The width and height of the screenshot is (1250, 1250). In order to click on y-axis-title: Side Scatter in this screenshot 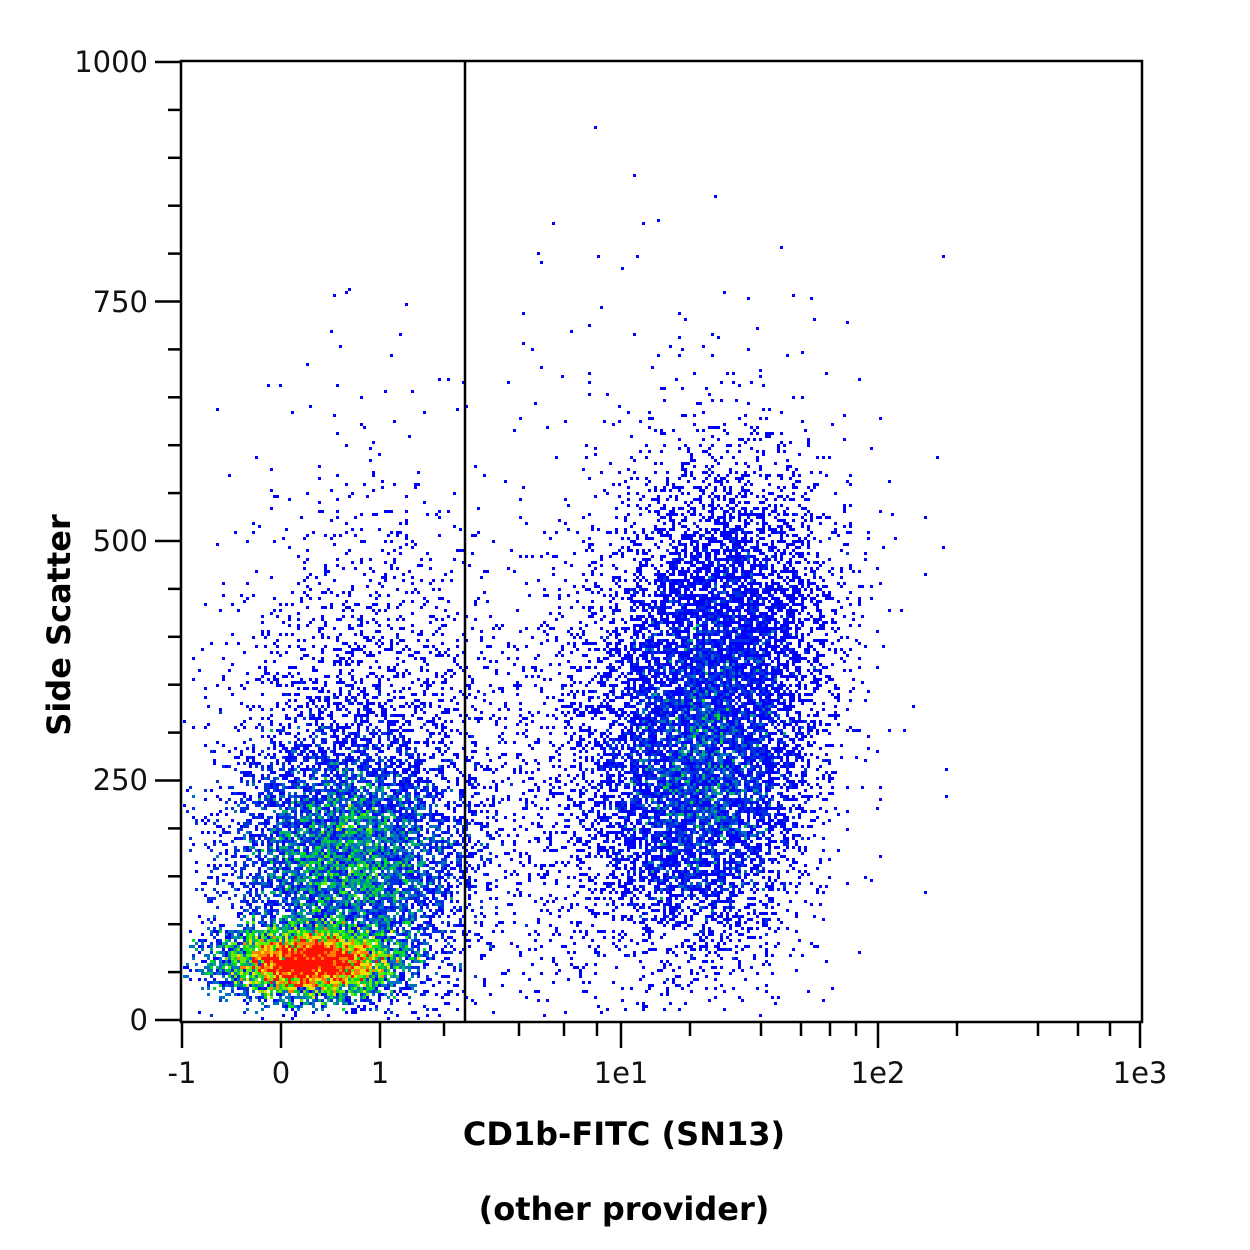, I will do `click(59, 625)`.